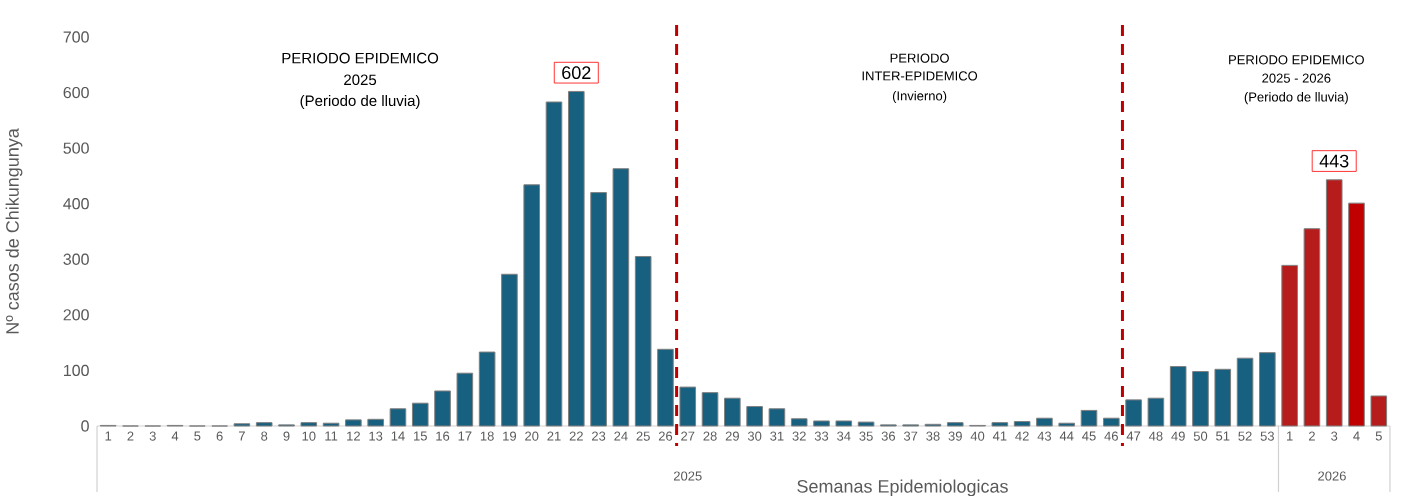 This screenshot has width=1404, height=496. Describe the element at coordinates (353, 436) in the screenshot. I see `x-tick-label: 12` at that location.